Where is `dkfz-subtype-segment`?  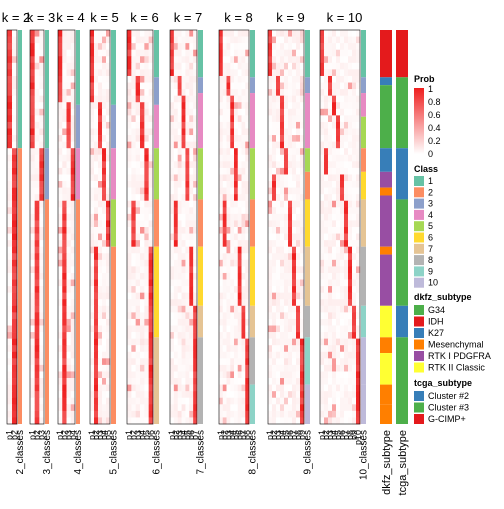 dkfz-subtype-segment is located at coordinates (386, 191).